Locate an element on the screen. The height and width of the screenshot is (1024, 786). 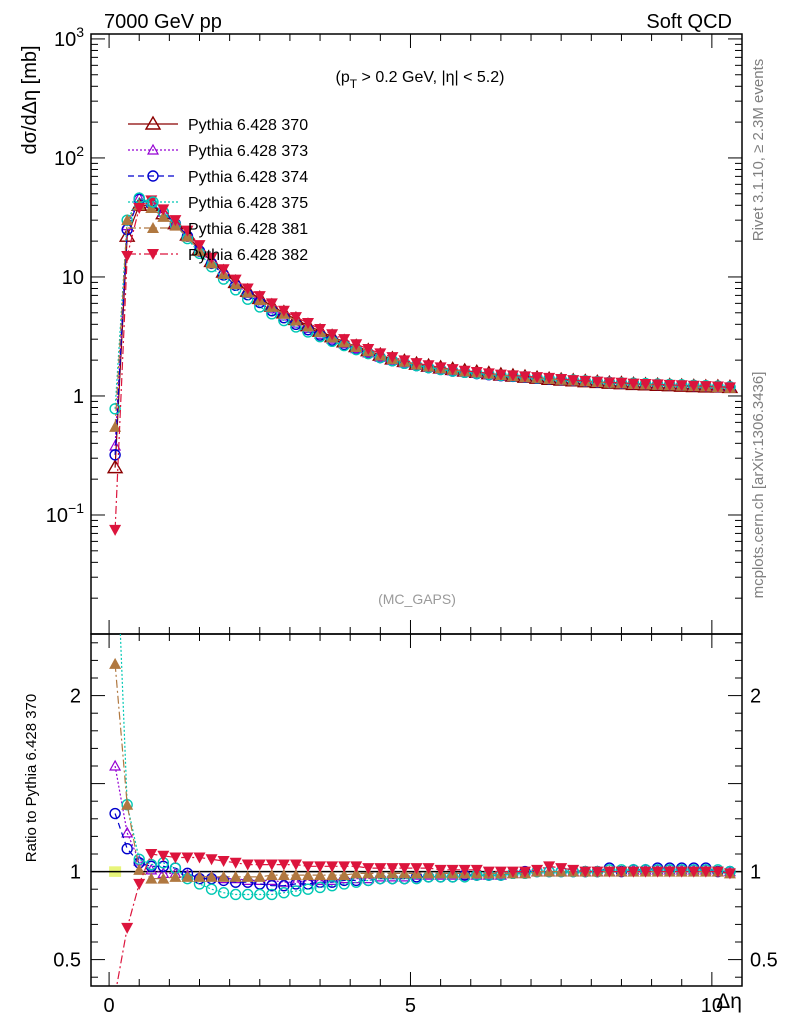
y-tick-label: 1 is located at coordinates (78, 397).